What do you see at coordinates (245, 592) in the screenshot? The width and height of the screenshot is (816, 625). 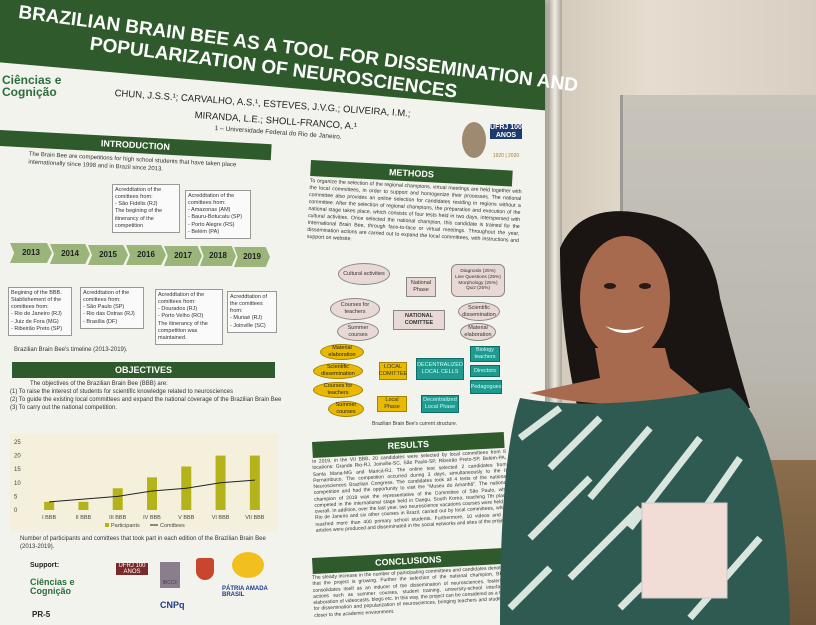 I see `support-logo-brasil: PÁTRIA AMADA BRASIL` at bounding box center [245, 592].